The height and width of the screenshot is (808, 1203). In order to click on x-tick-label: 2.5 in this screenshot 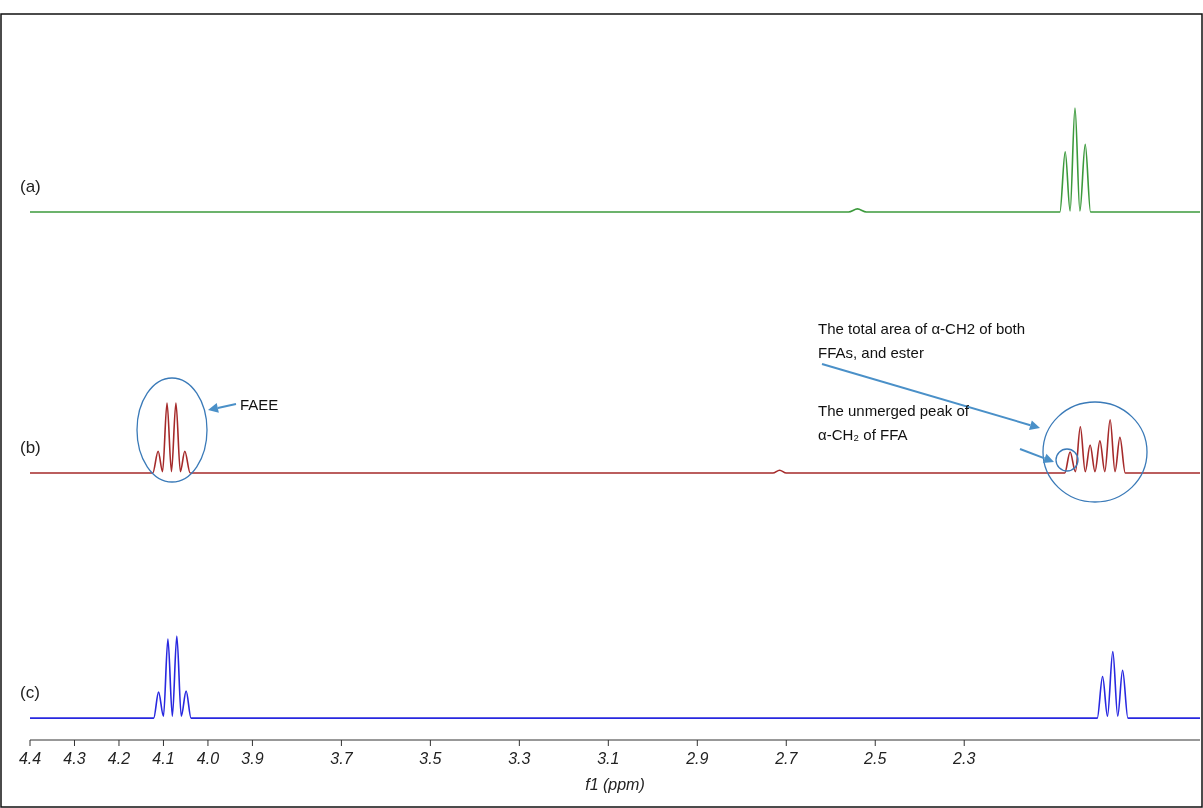, I will do `click(875, 758)`.